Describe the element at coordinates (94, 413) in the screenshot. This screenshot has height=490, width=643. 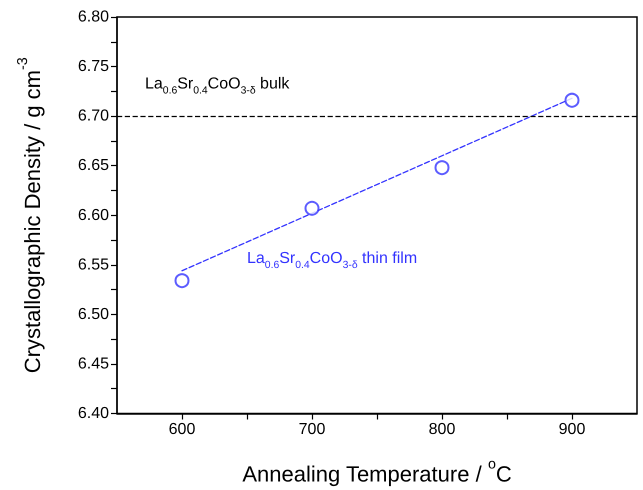
I see `y-tick-label: 6.40` at that location.